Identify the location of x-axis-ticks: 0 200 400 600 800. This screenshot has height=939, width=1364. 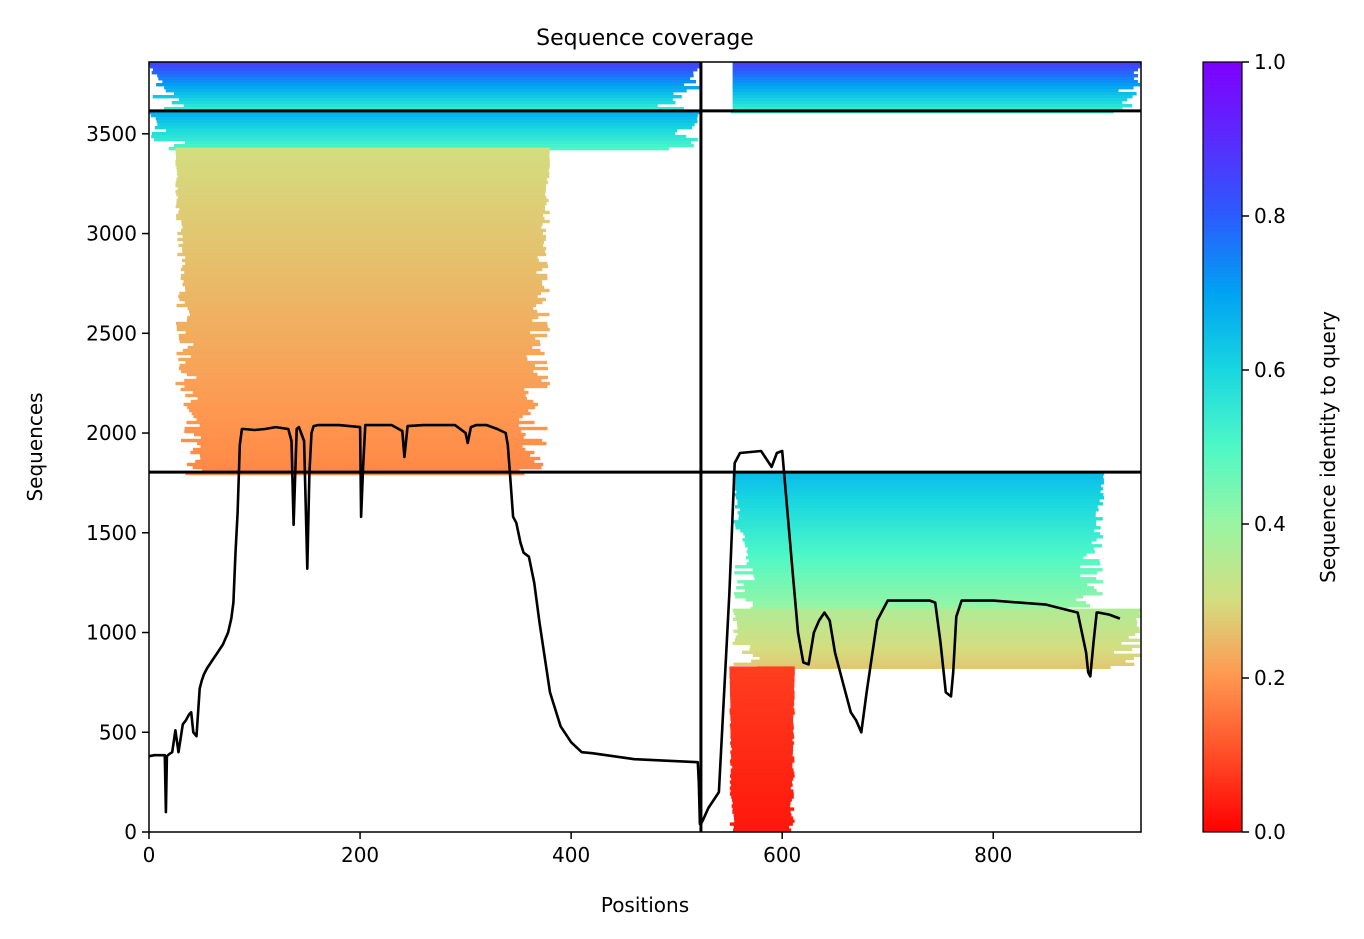
(577, 849).